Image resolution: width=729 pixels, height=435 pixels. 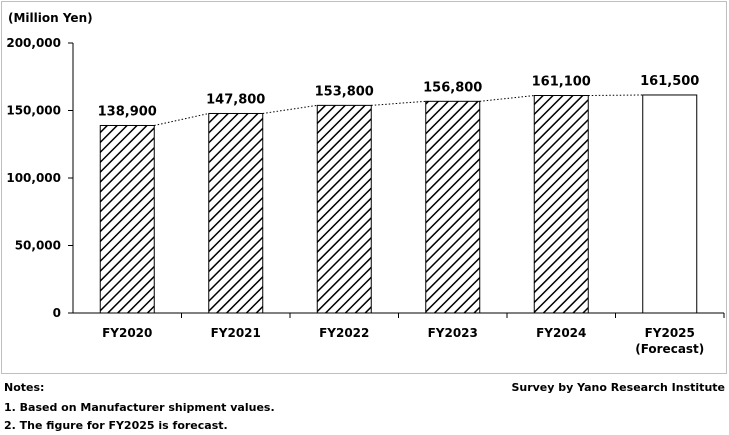 I want to click on notes-title: Notes:, so click(x=24, y=387).